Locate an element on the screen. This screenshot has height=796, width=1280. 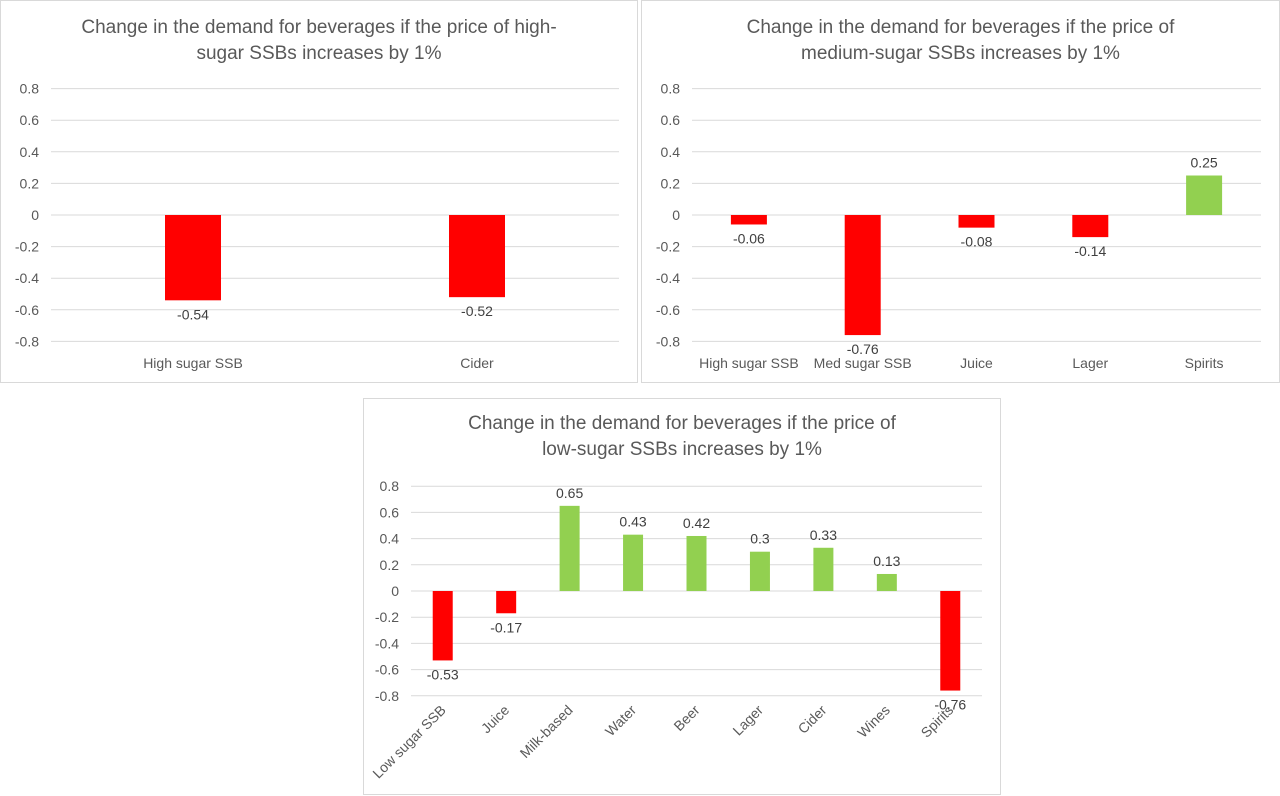
data-label: -0.54 is located at coordinates (193, 314).